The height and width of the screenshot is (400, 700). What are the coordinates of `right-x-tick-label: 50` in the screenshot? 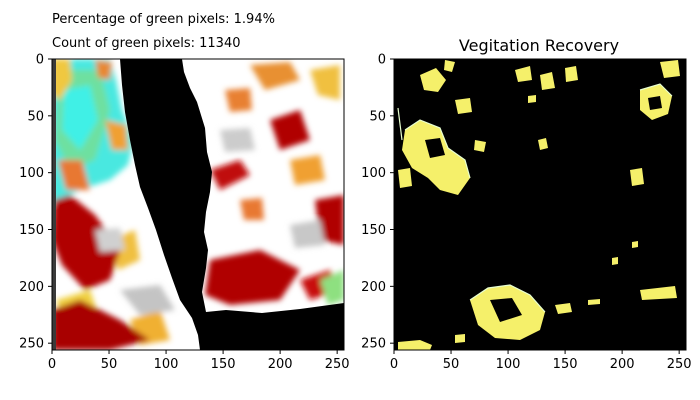 It's located at (451, 364).